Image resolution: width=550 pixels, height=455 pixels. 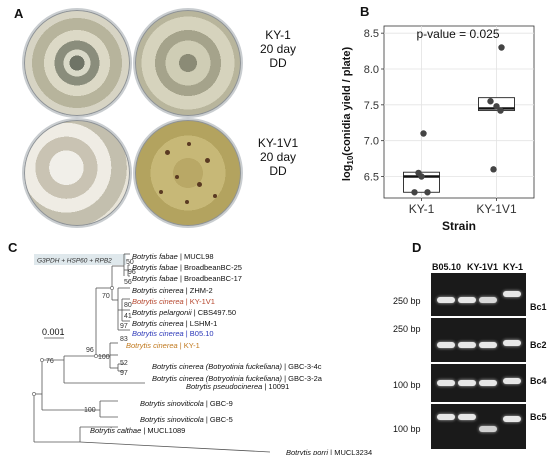 I want to click on x-axis-title: Strain, so click(x=459, y=226).